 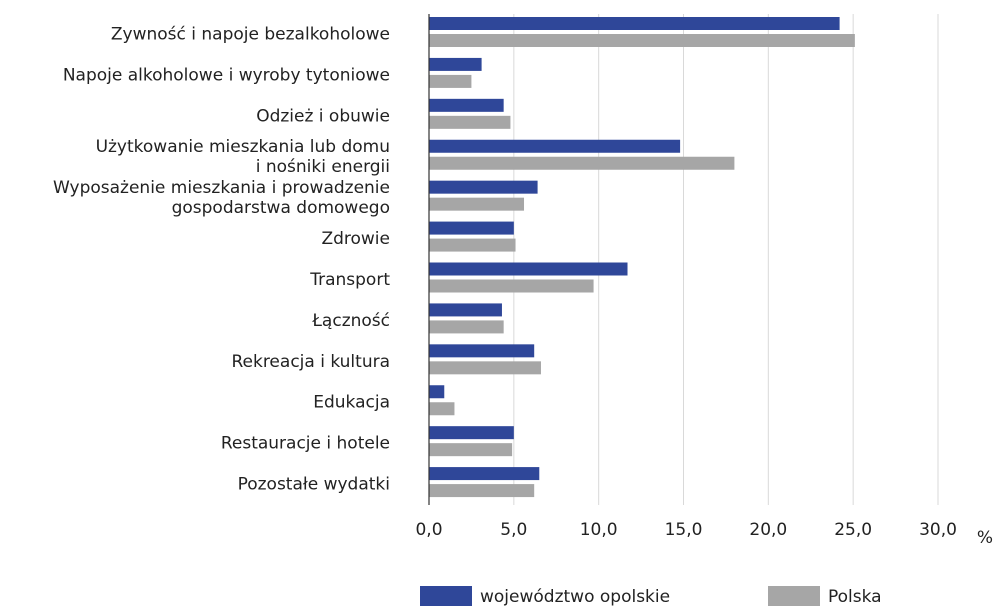 I want to click on category-label: Zdrowie, so click(x=355, y=239).